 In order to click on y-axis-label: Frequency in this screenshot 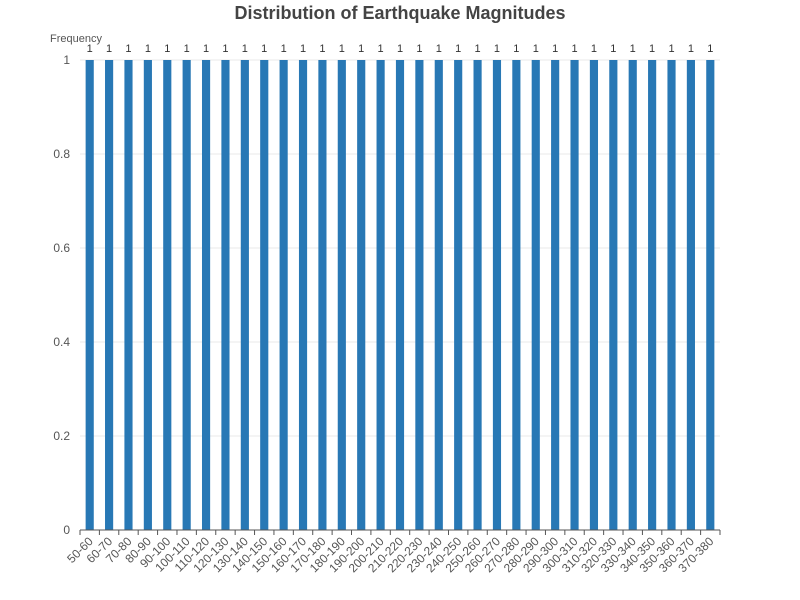, I will do `click(76, 39)`.